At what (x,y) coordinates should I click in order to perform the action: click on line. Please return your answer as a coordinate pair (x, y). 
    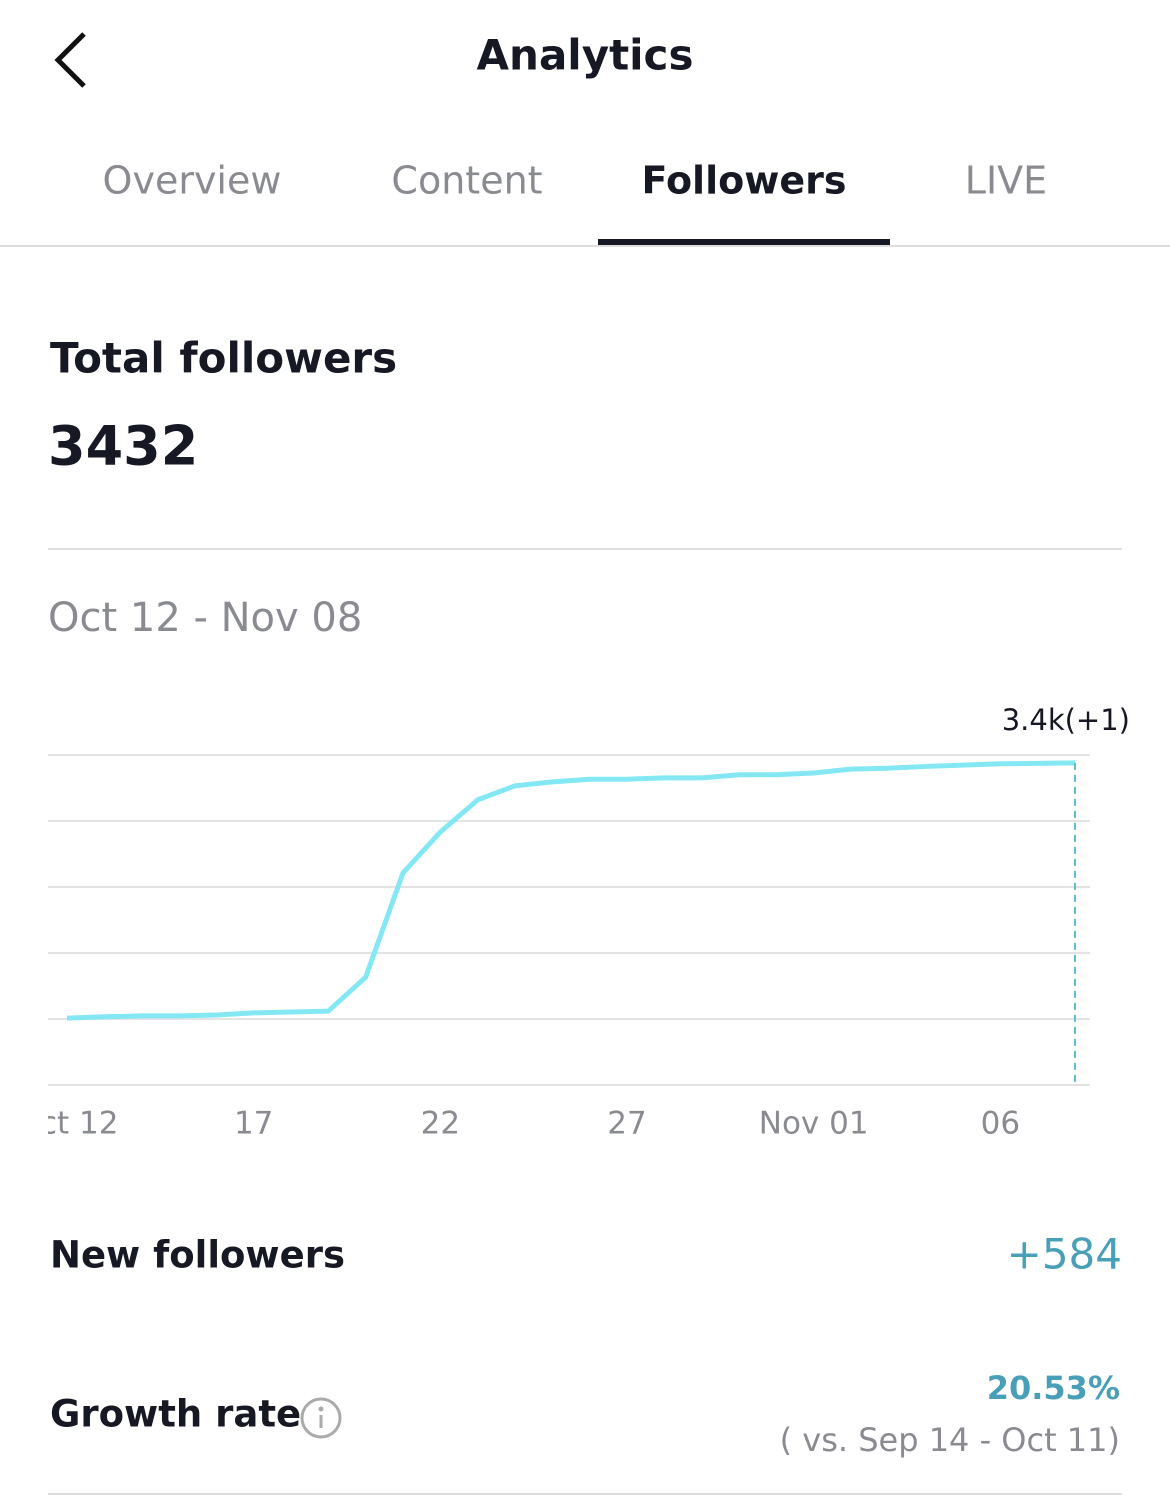
    Looking at the image, I should click on (571, 890).